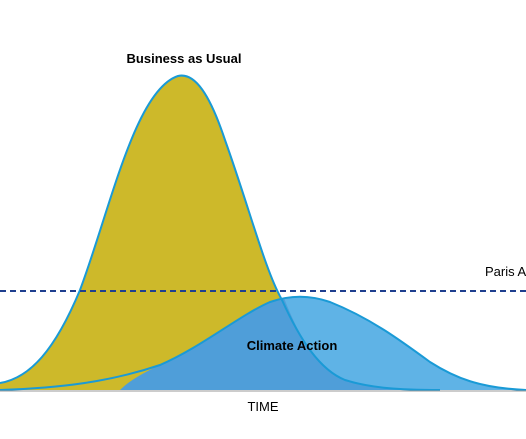 This screenshot has width=526, height=439. I want to click on overlap-area, so click(280, 344).